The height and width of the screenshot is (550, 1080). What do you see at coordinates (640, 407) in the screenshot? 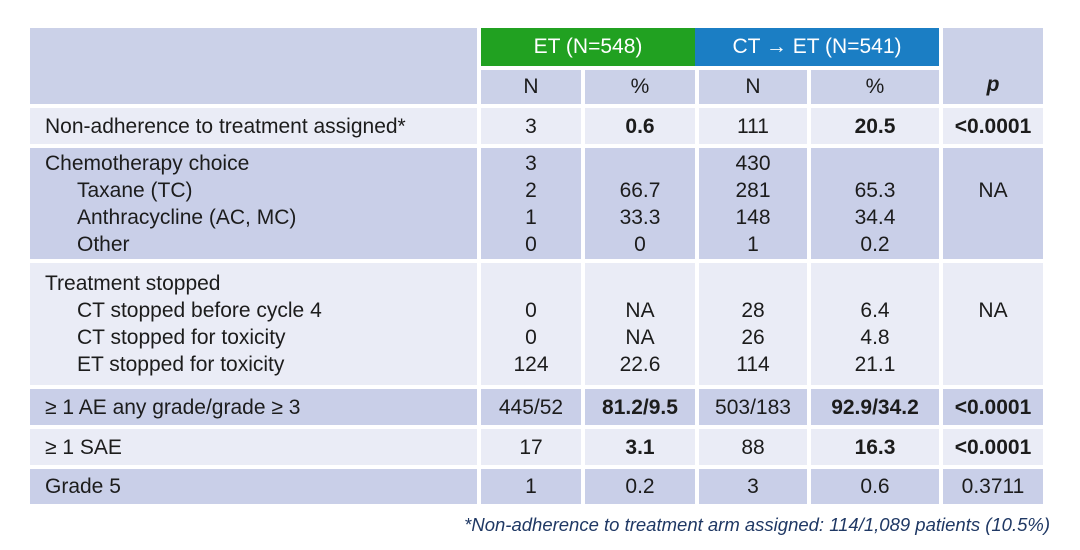
I see `cell-et-pct: 81.2/9.5` at bounding box center [640, 407].